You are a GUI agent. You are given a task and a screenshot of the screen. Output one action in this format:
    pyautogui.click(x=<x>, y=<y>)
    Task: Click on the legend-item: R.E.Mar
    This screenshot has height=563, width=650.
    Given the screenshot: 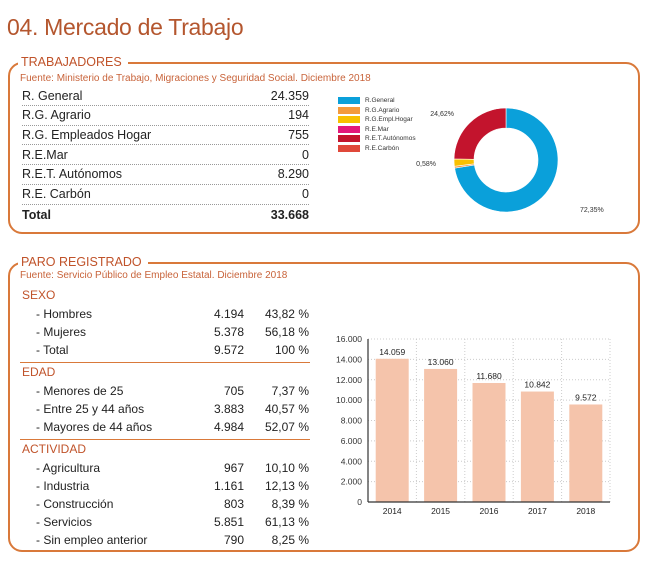 What is the action you would take?
    pyautogui.click(x=363, y=129)
    